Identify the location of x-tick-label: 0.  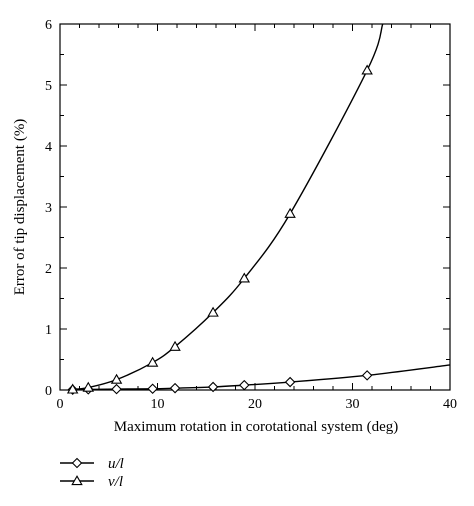
(60, 404).